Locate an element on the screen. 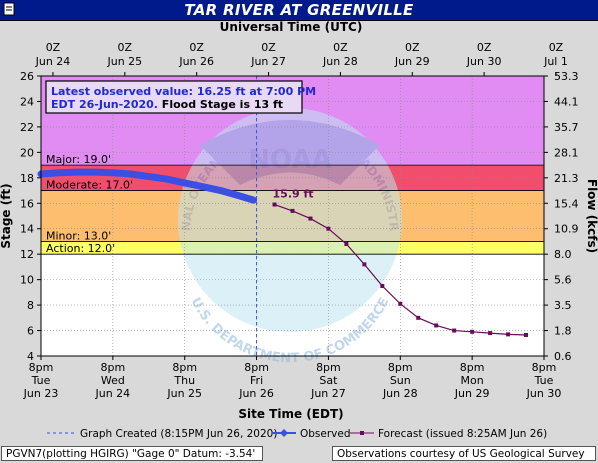  bottom-tick-date-6: Jun 29 is located at coordinates (472, 393).